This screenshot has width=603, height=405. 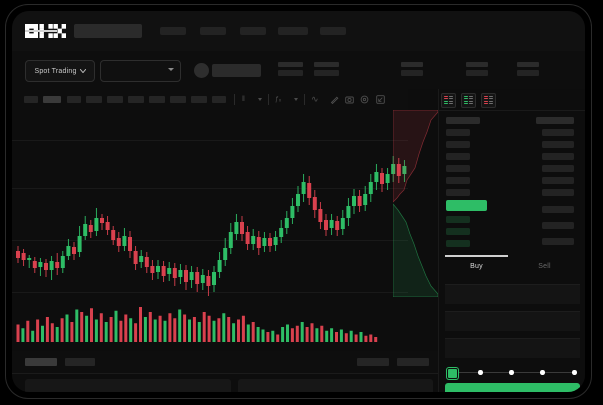 I want to click on settings-gear-icon, so click(x=364, y=99).